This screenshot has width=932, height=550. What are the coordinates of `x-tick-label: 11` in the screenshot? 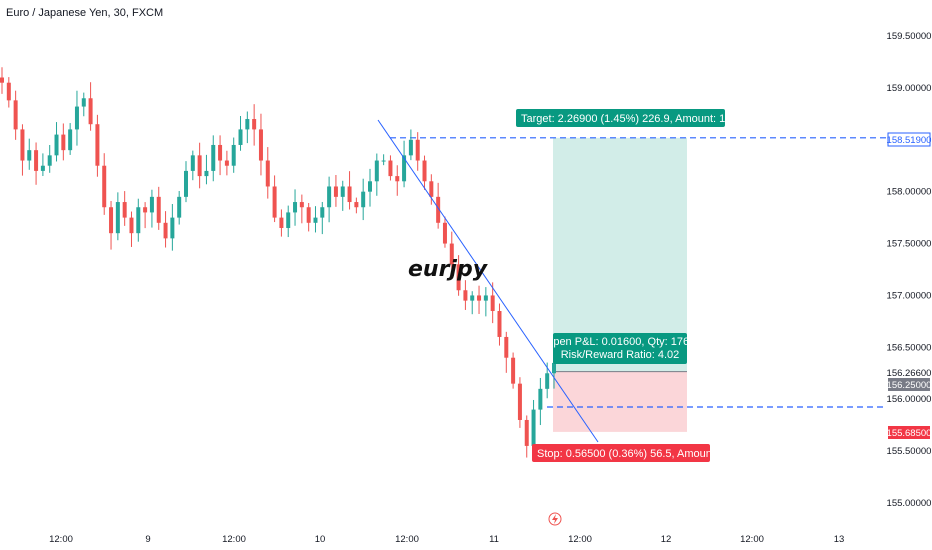 It's located at (494, 539).